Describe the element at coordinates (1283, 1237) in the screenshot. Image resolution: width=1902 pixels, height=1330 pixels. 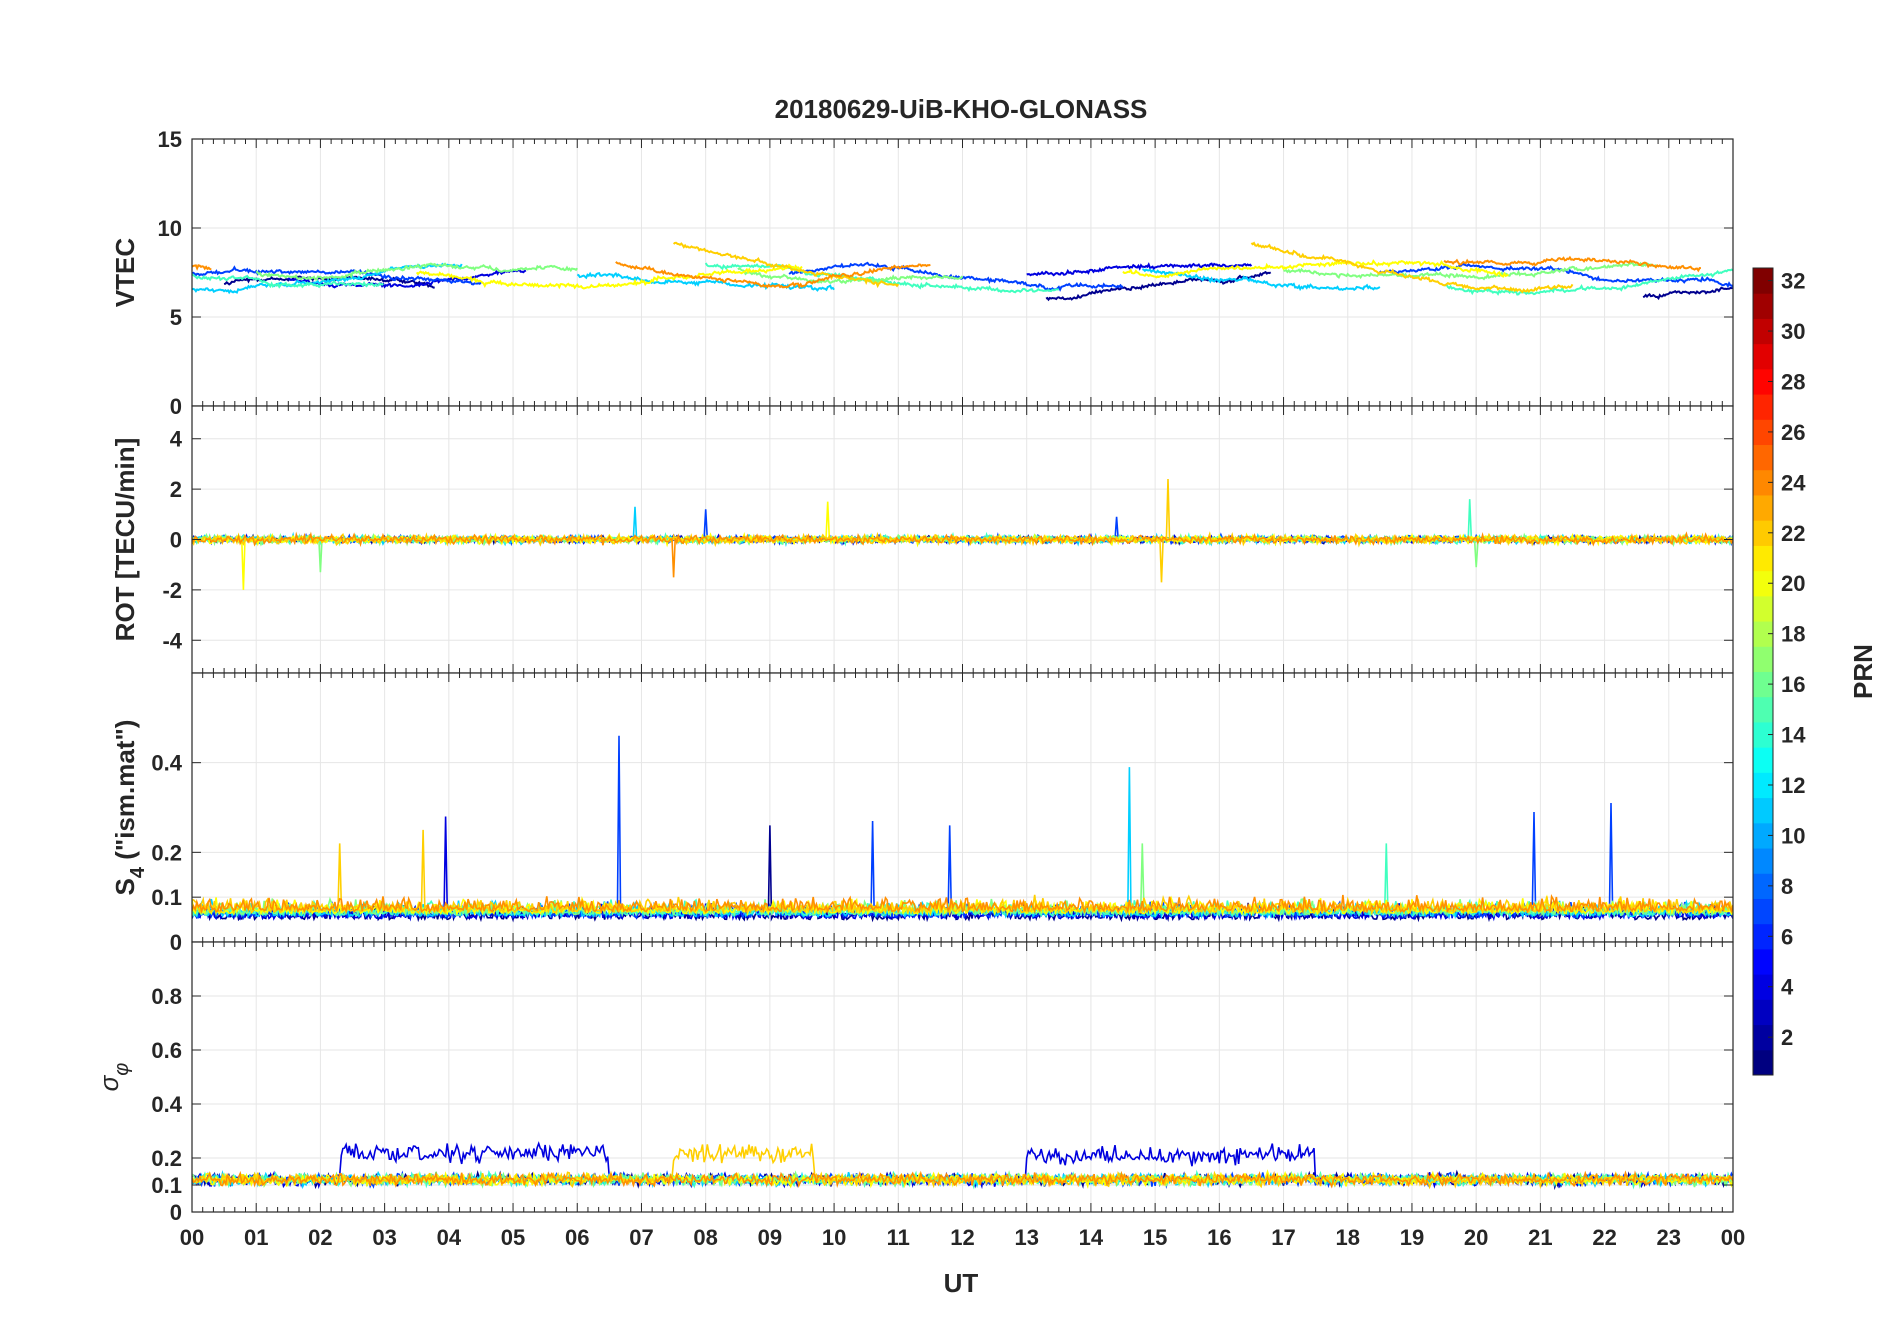
I see `x-tick-label: 17` at that location.